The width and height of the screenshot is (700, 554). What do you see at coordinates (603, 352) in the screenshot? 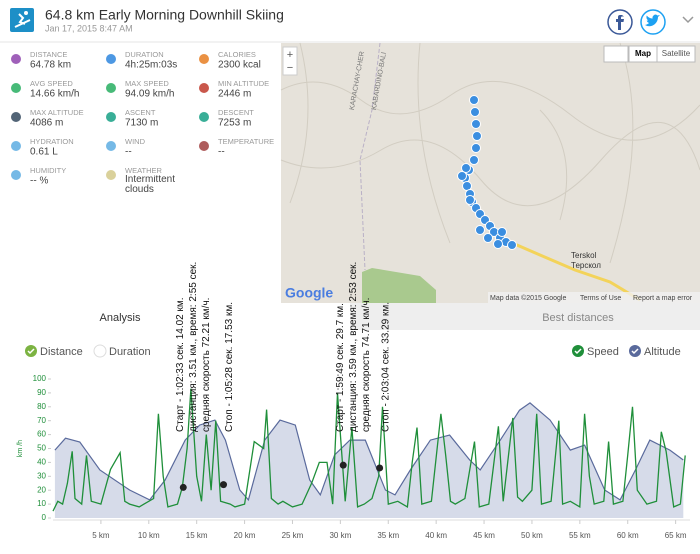
I see `legend-label: Speed` at bounding box center [603, 352].